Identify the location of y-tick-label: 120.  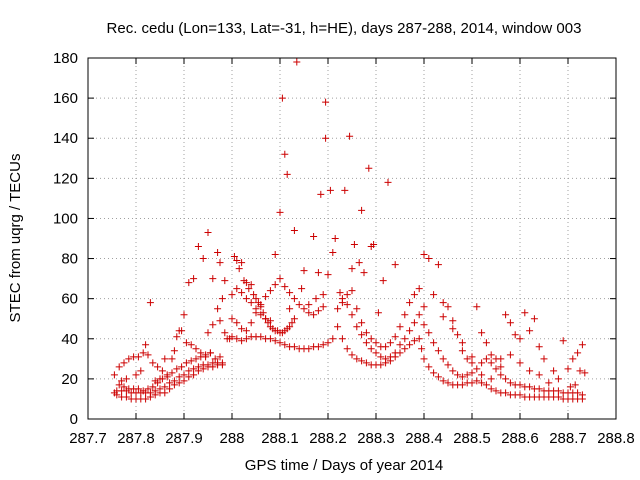
(65, 178).